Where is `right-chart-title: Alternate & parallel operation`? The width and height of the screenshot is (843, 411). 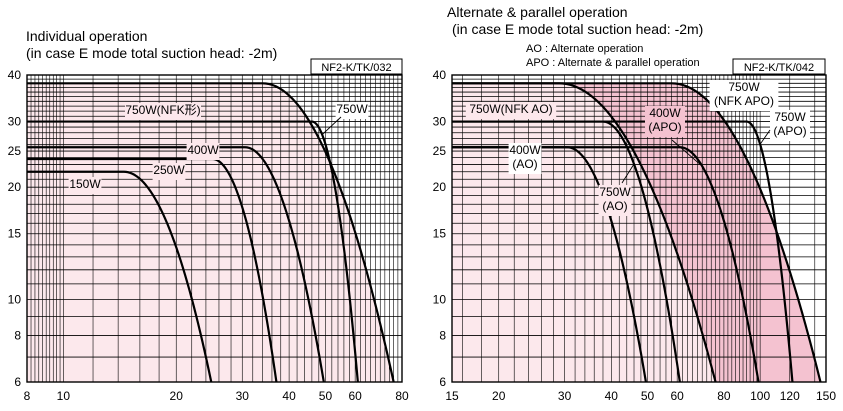
right-chart-title: Alternate & parallel operation is located at coordinates (537, 12).